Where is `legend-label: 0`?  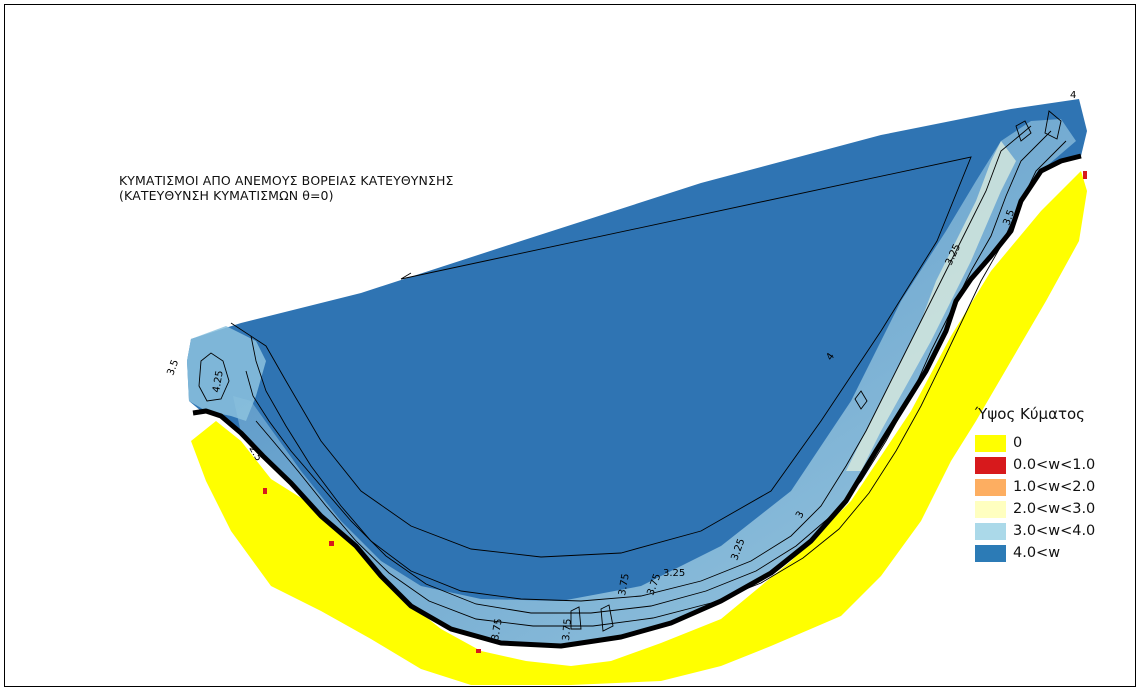 legend-label: 0 is located at coordinates (1018, 443).